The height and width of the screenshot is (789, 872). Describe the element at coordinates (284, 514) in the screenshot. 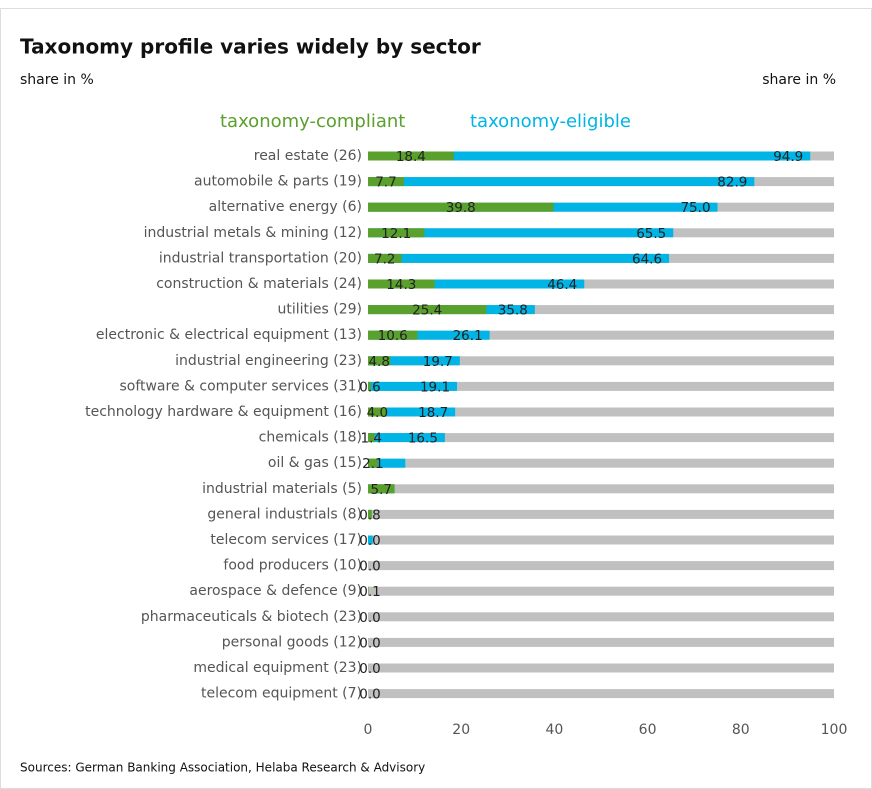

I see `y-tick-label: general industrials (8)` at that location.